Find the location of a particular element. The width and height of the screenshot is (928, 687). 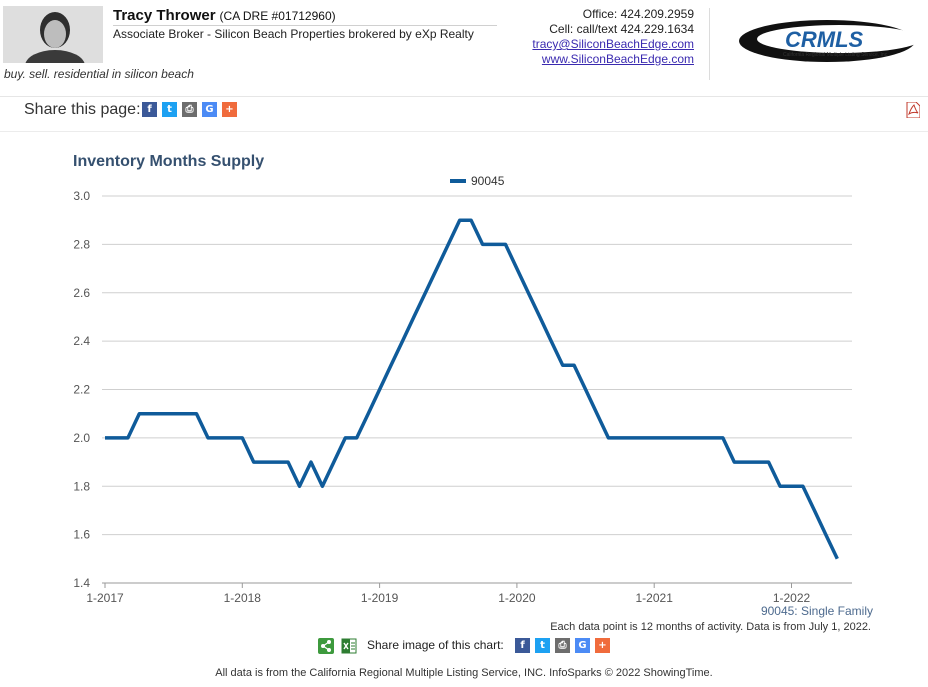

header-rule is located at coordinates (464, 96).